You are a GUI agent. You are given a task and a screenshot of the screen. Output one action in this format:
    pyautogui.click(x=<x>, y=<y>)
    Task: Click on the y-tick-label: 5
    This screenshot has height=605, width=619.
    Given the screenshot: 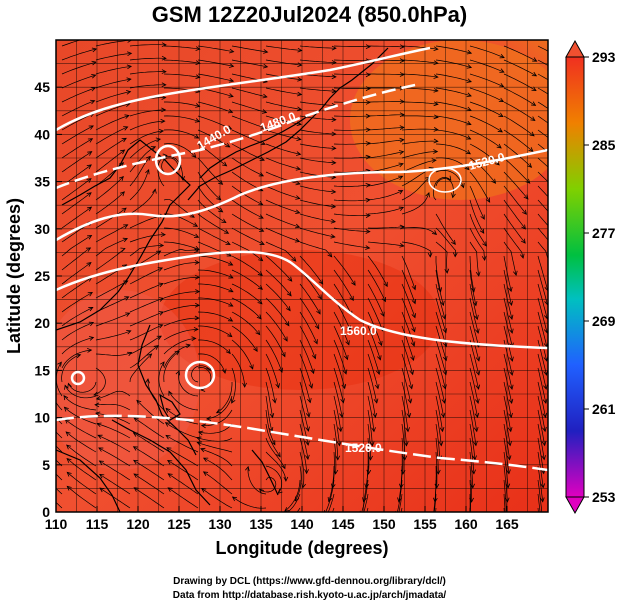 What is the action you would take?
    pyautogui.click(x=46, y=465)
    